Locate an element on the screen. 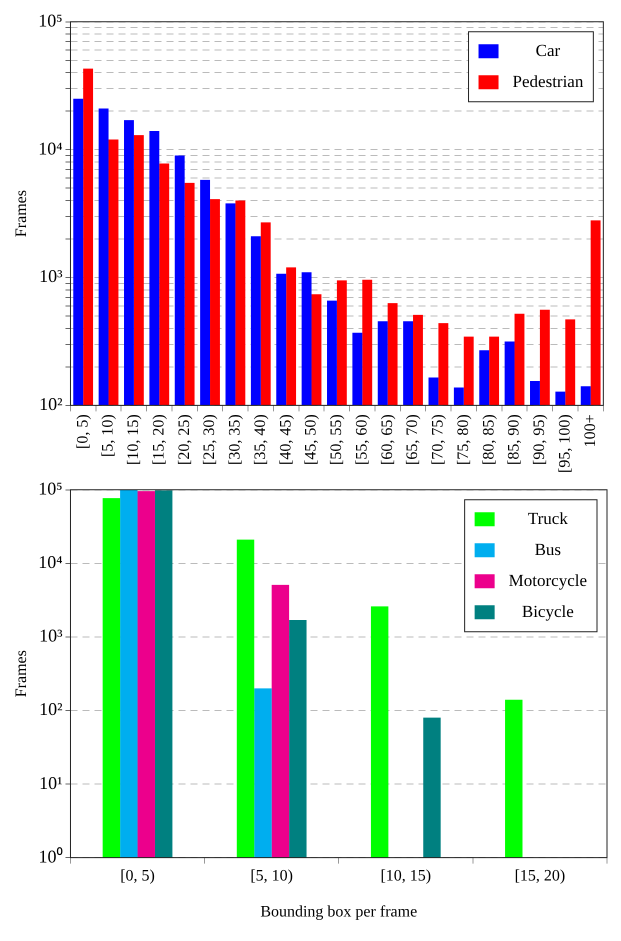 The image size is (621, 941). x-tick-label: [20, 25) is located at coordinates (184, 439).